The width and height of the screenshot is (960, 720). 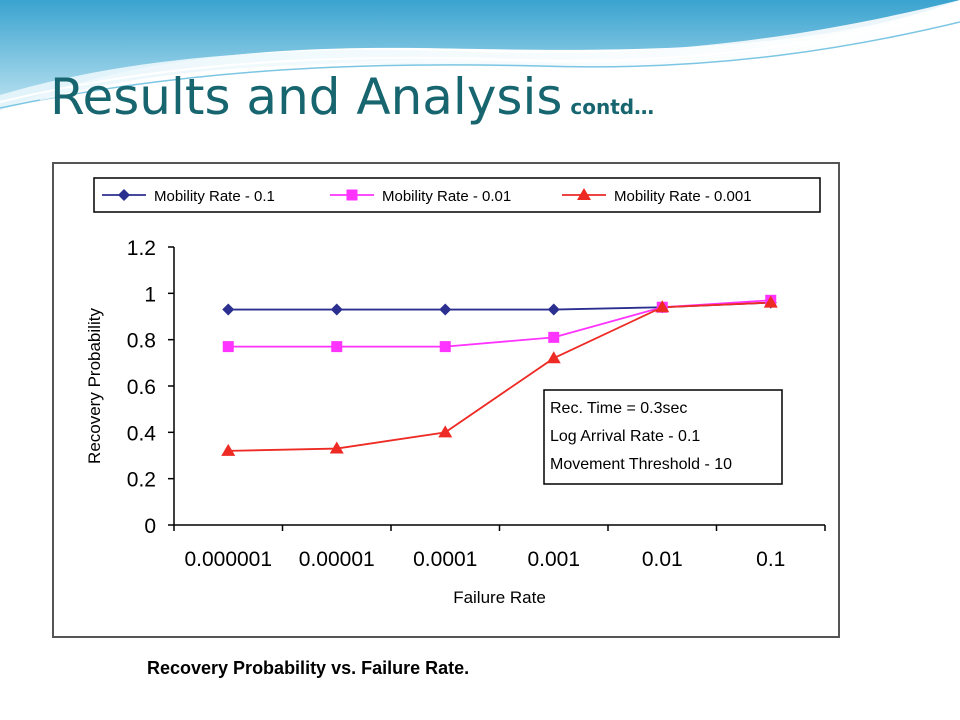 I want to click on annotation-line: Rec. Time = 0.3sec, so click(x=618, y=408).